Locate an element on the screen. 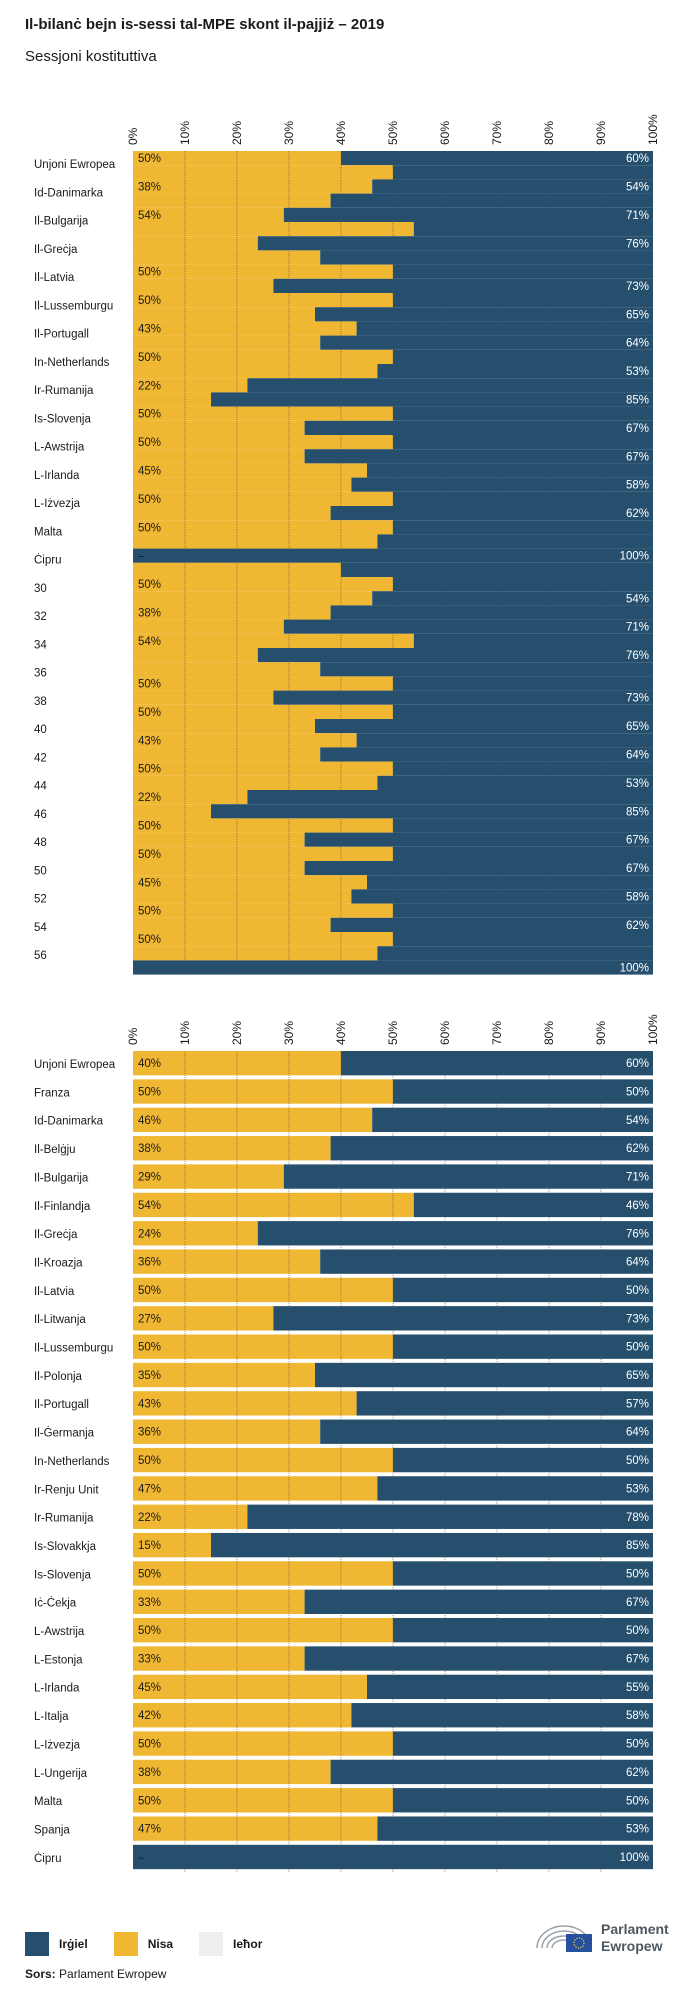 The height and width of the screenshot is (1993, 700). category-label: 30 is located at coordinates (40, 589).